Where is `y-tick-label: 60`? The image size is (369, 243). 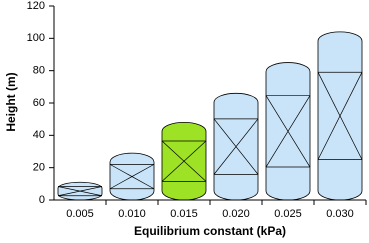 y-tick-label: 60 is located at coordinates (39, 103).